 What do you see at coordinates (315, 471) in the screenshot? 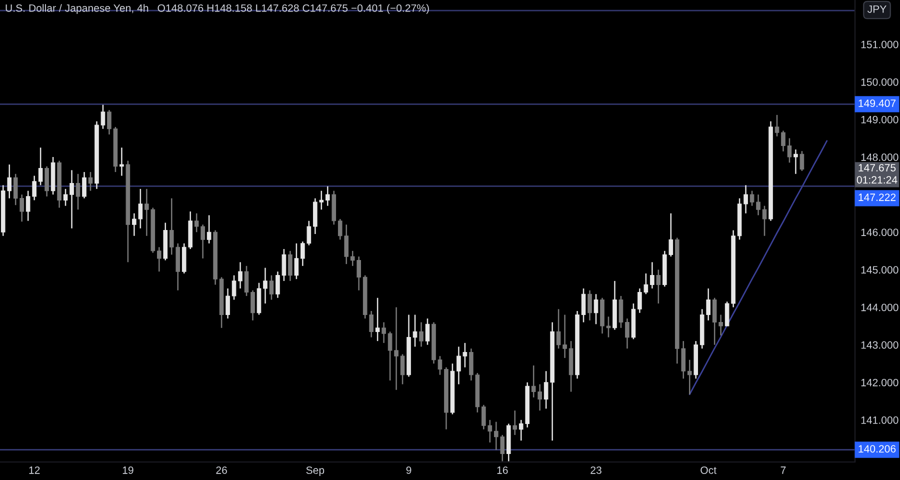
I see `x-tick-label: Sep` at bounding box center [315, 471].